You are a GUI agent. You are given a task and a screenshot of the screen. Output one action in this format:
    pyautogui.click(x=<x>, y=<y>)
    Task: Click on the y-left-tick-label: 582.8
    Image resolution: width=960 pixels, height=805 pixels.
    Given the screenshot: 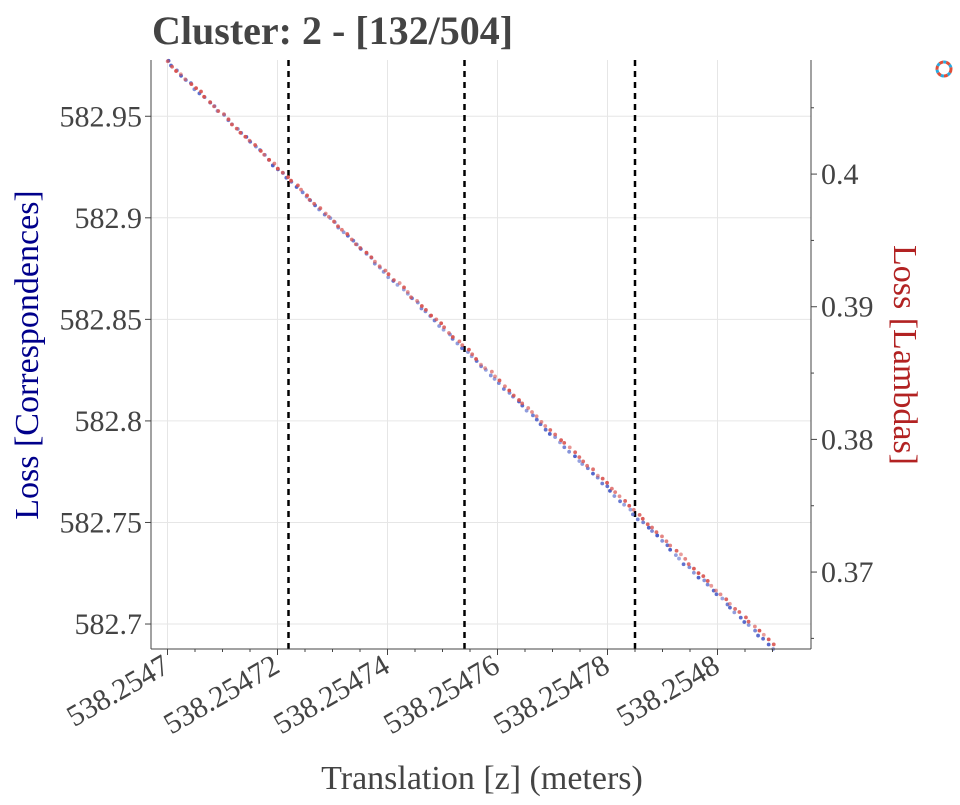 What is the action you would take?
    pyautogui.click(x=109, y=421)
    